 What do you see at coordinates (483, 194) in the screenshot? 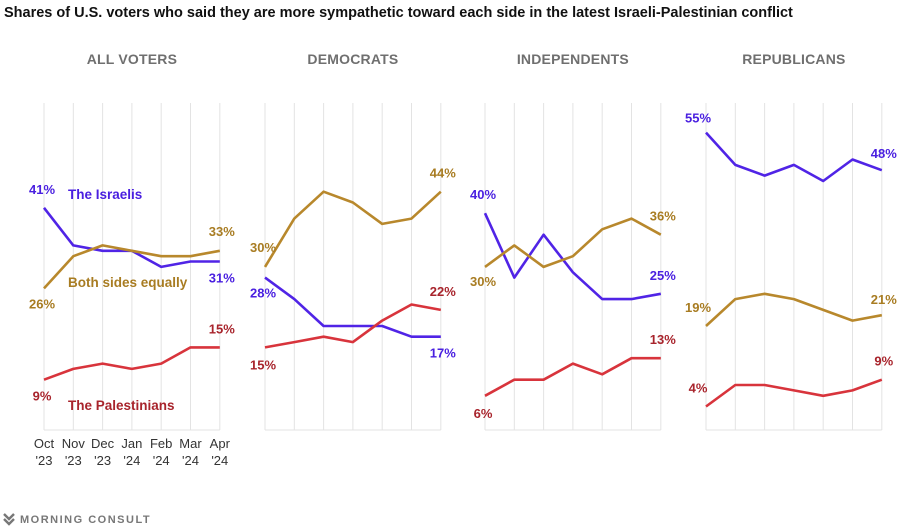
I see `data-label-start: 40%` at bounding box center [483, 194].